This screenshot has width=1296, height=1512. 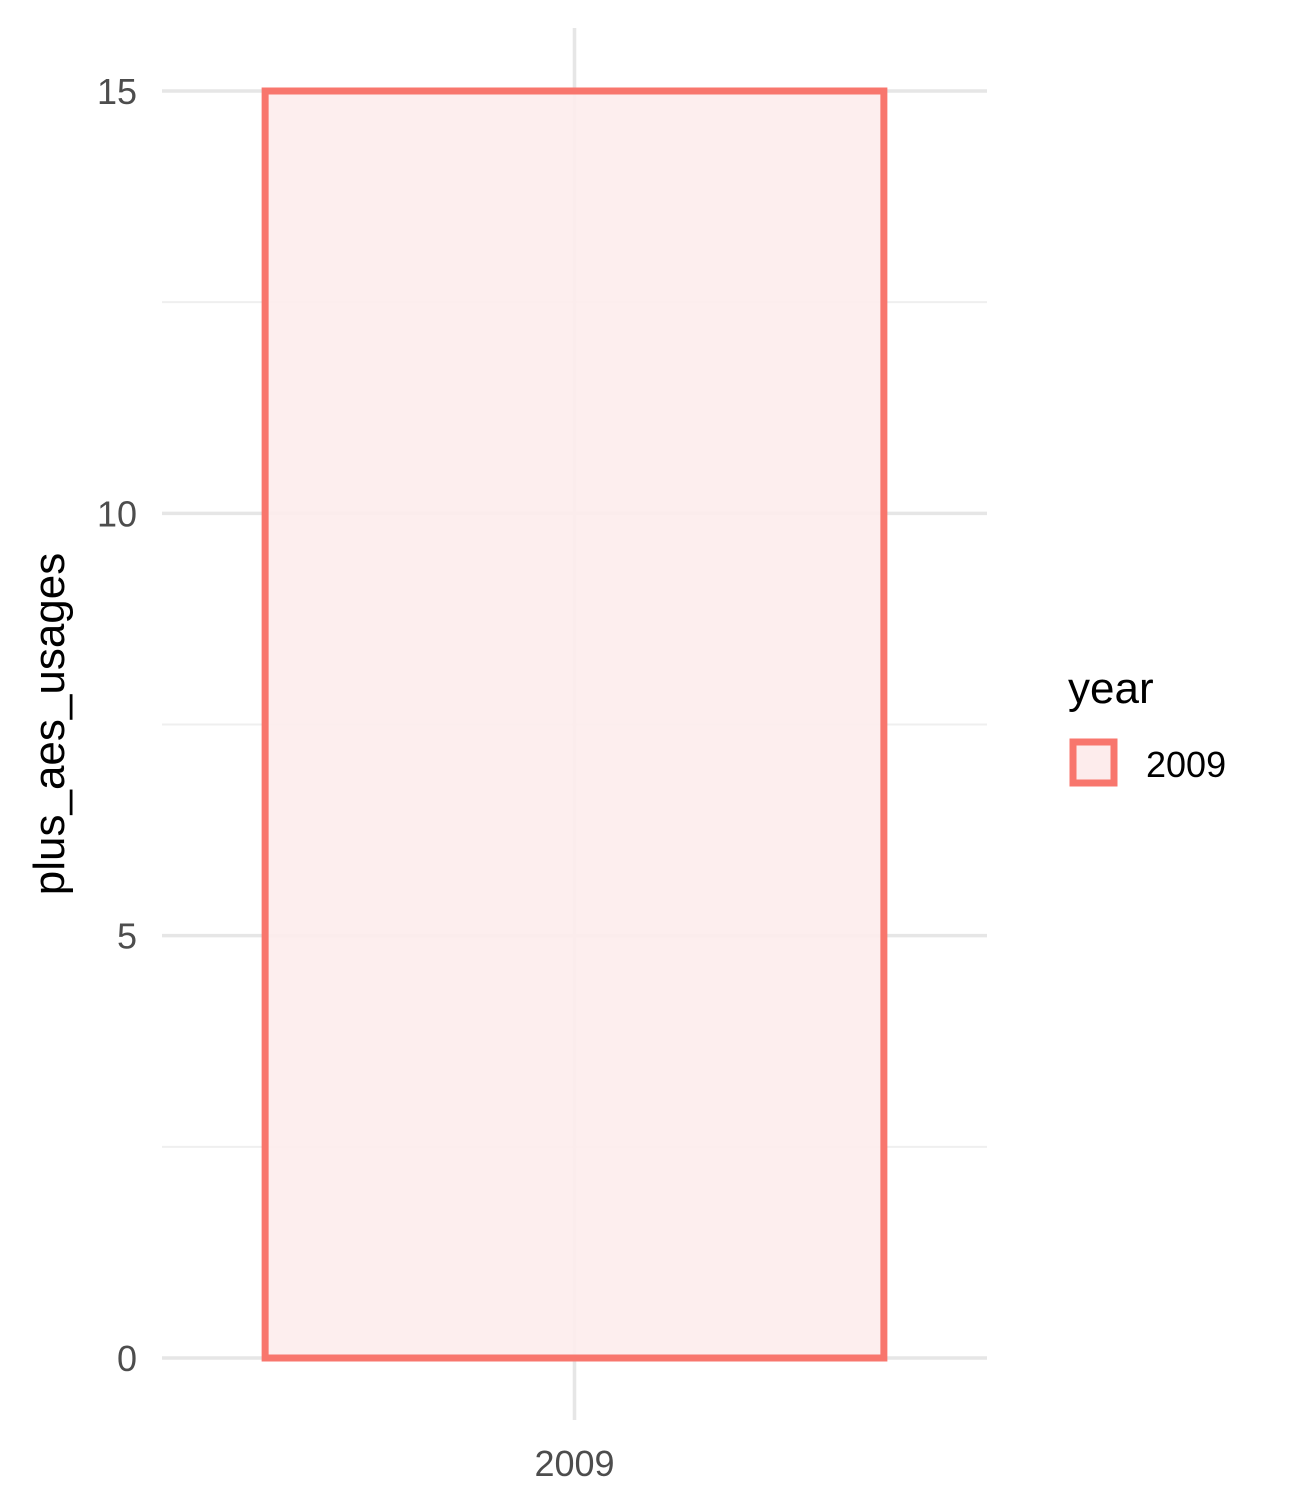 What do you see at coordinates (117, 513) in the screenshot?
I see `y-tick-label: 10` at bounding box center [117, 513].